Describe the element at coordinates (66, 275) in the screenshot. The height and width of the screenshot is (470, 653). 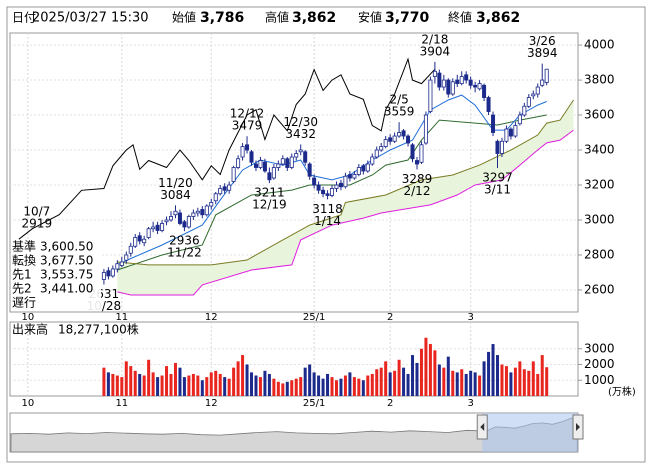
I see `legend-value: 3,553.75` at that location.